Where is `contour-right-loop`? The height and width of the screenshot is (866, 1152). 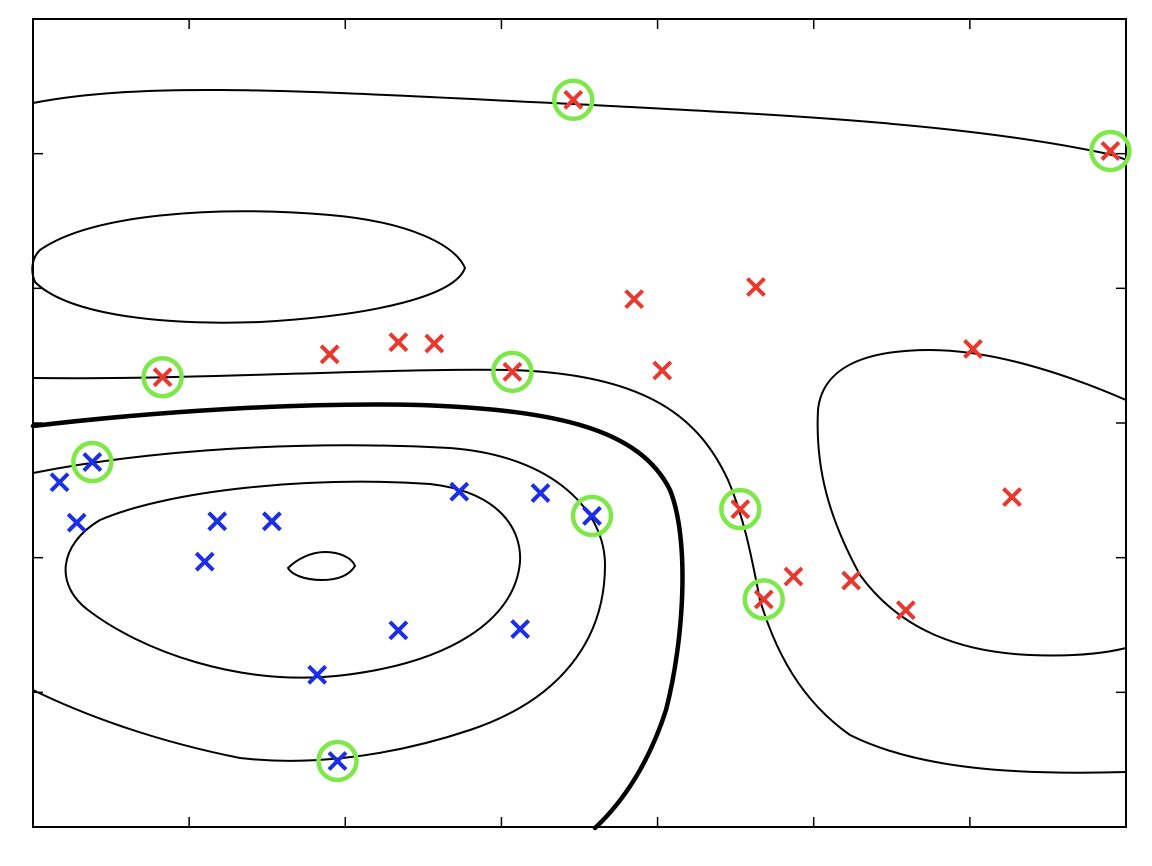
contour-right-loop is located at coordinates (971, 503).